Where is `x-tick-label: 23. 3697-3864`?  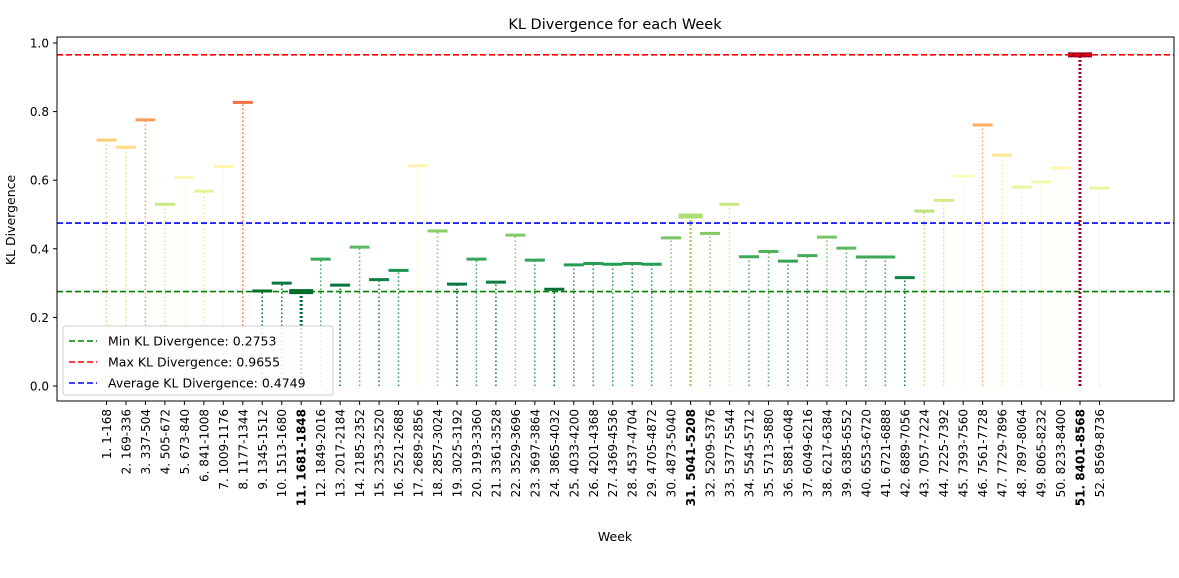 x-tick-label: 23. 3697-3864 is located at coordinates (535, 453).